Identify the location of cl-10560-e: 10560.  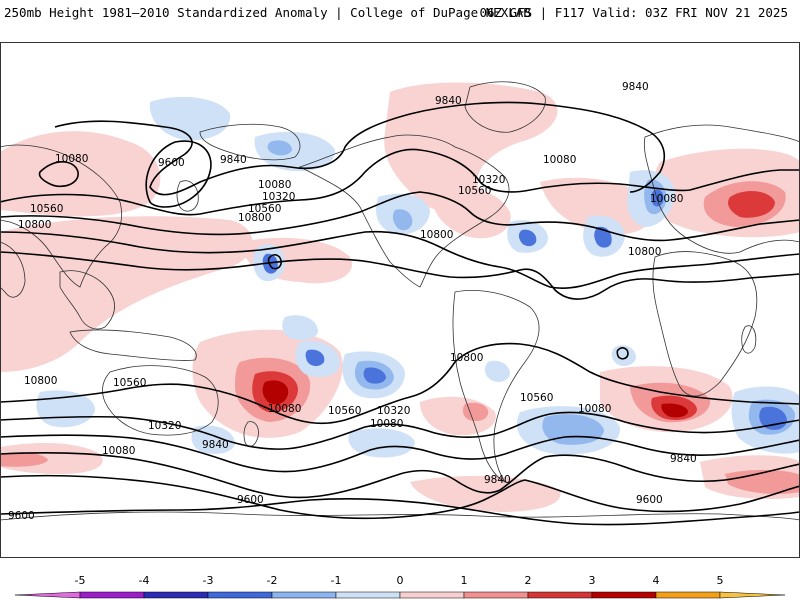
(344, 411).